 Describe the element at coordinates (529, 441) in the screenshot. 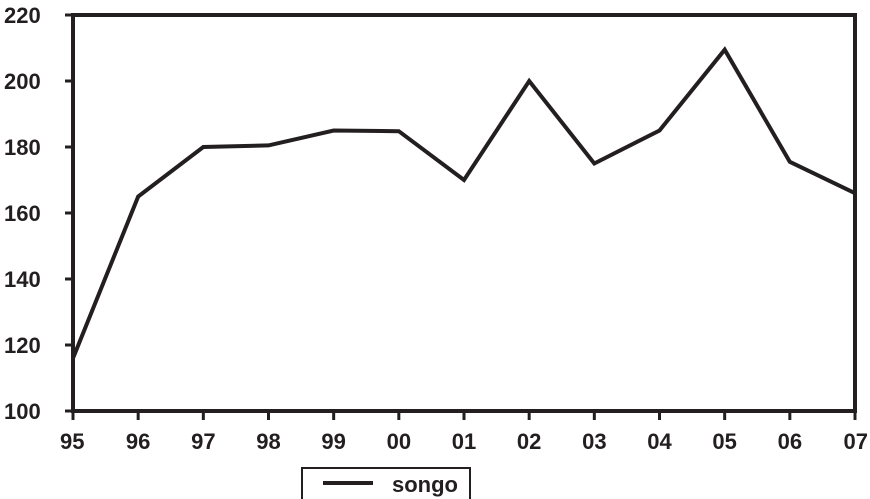

I see `x-tick-label: 02` at that location.